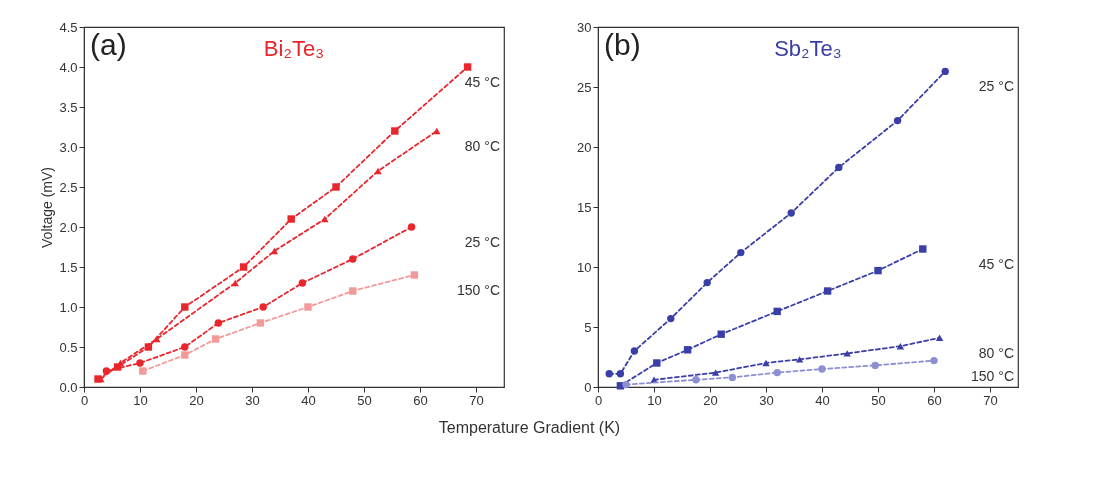 This screenshot has height=484, width=1093. Describe the element at coordinates (68, 147) in the screenshot. I see `y-tick-label: 3.0` at that location.